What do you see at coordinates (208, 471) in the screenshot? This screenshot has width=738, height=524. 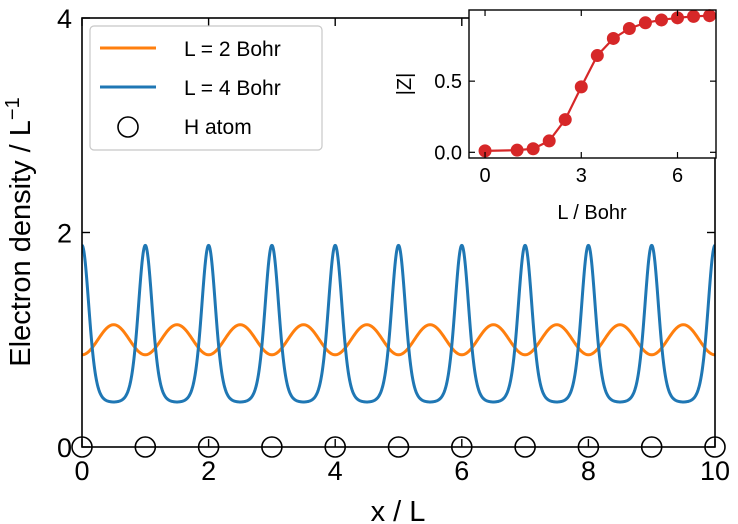 I see `x-tick-label: 2` at bounding box center [208, 471].